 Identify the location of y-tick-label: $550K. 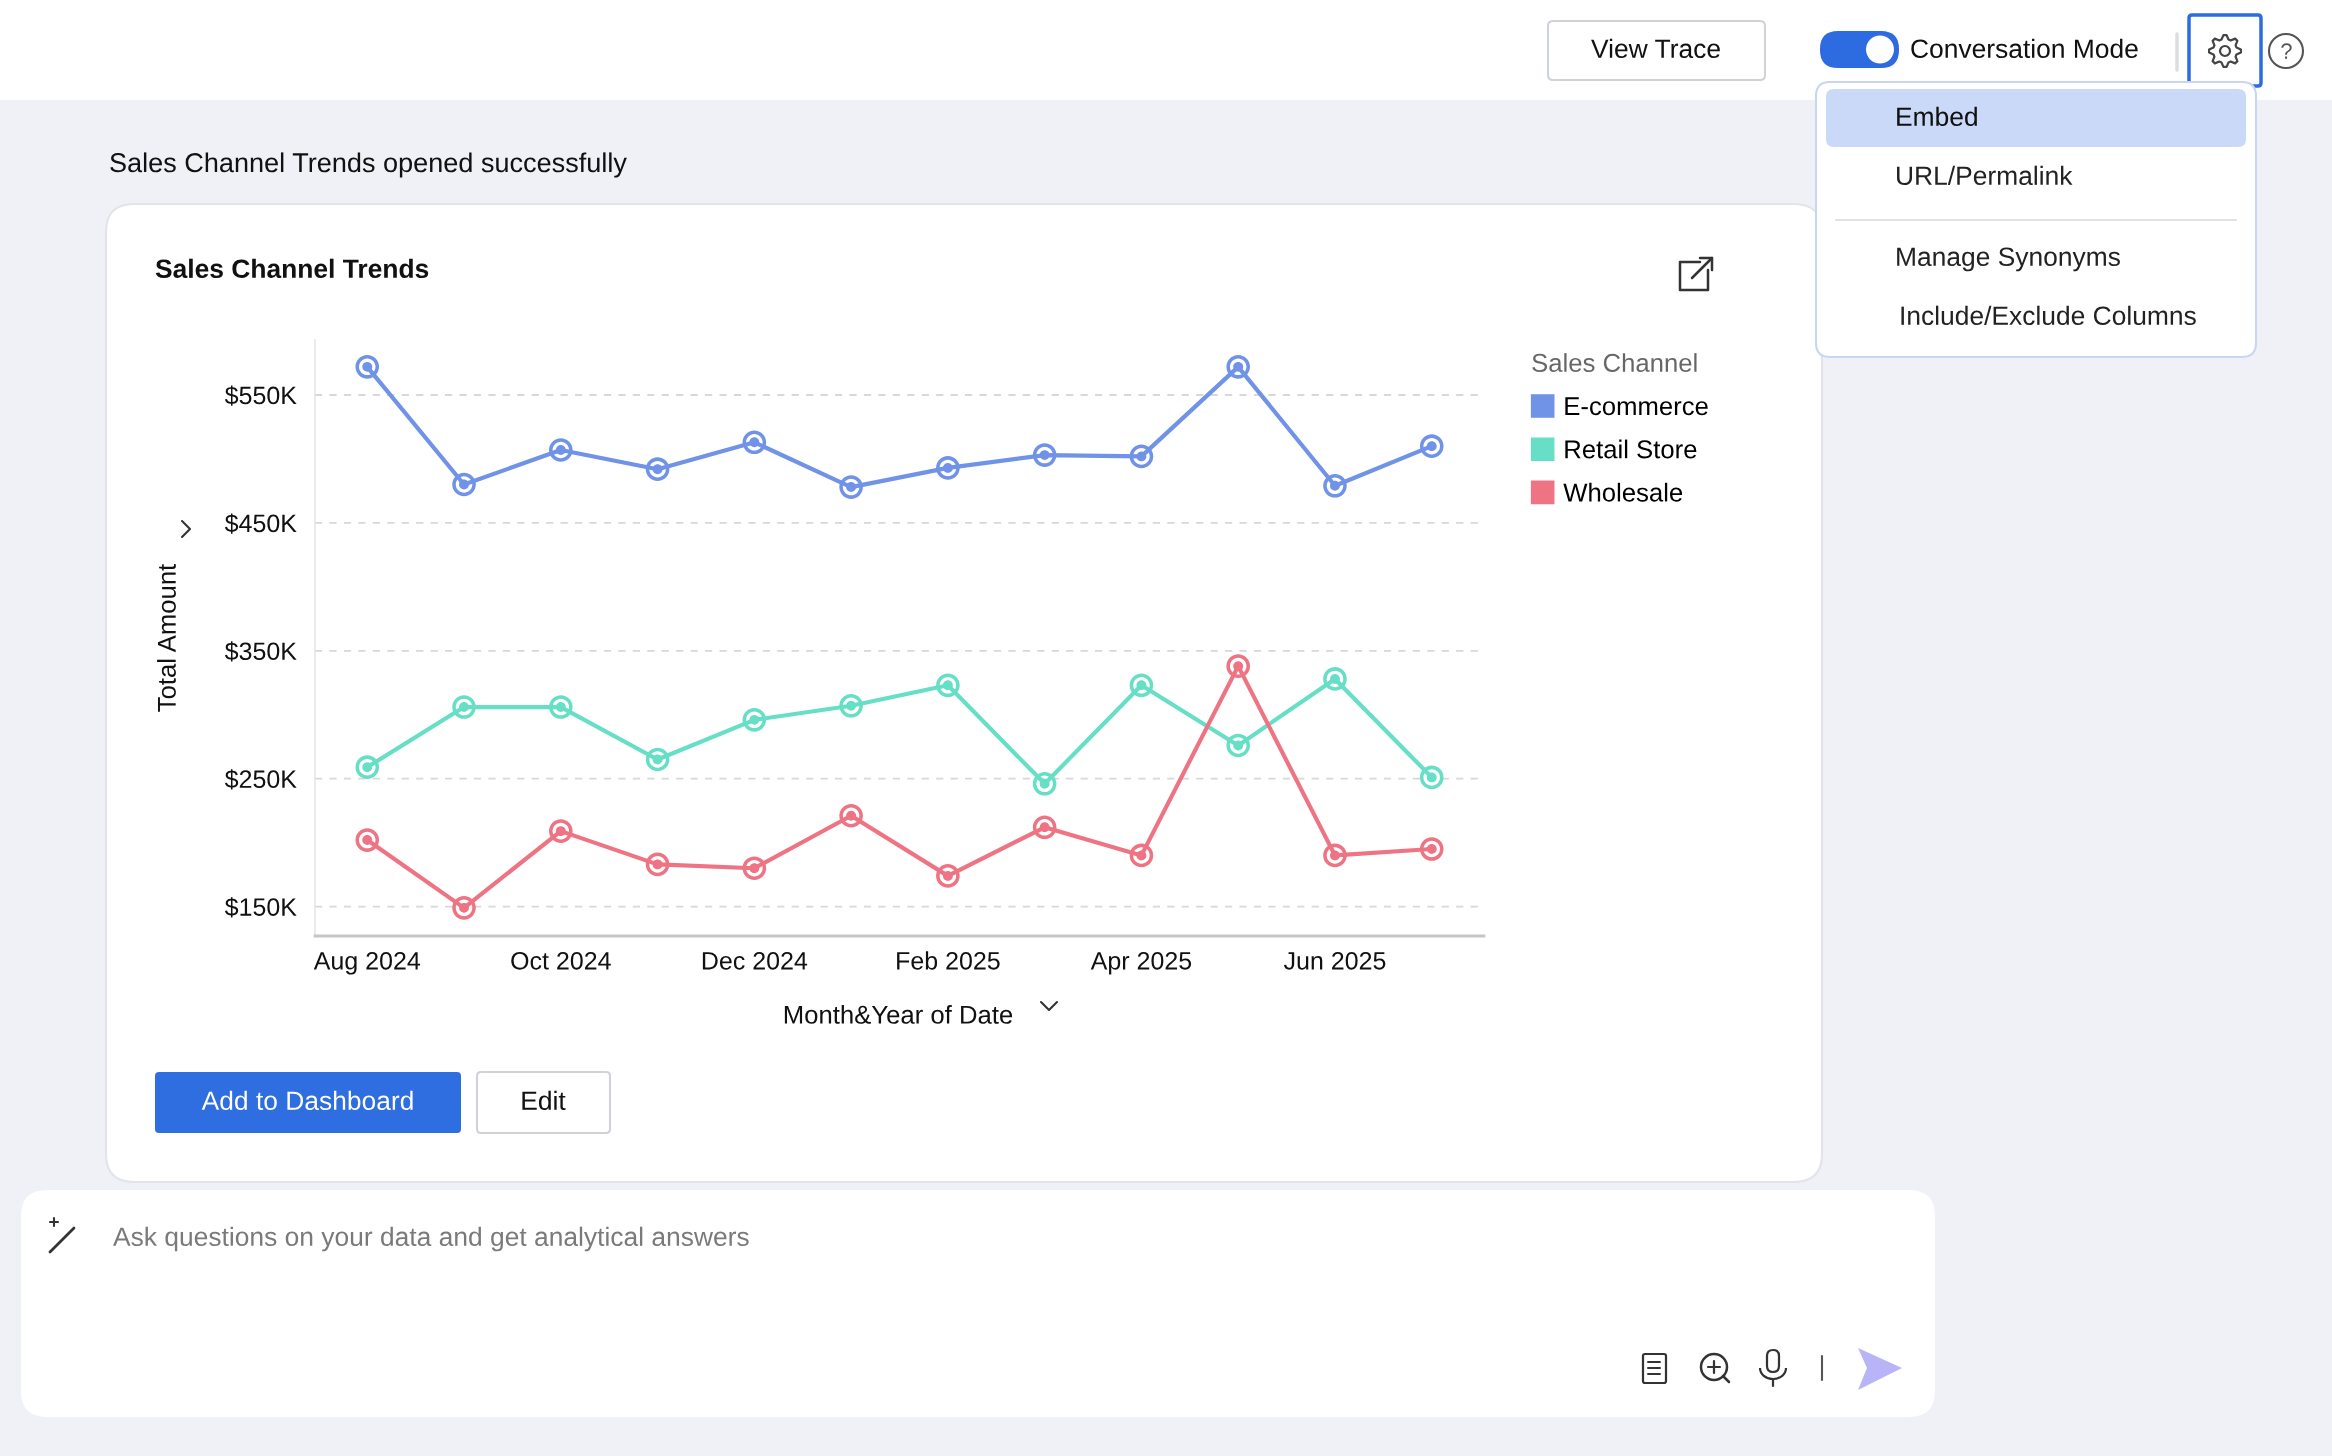
(260, 395).